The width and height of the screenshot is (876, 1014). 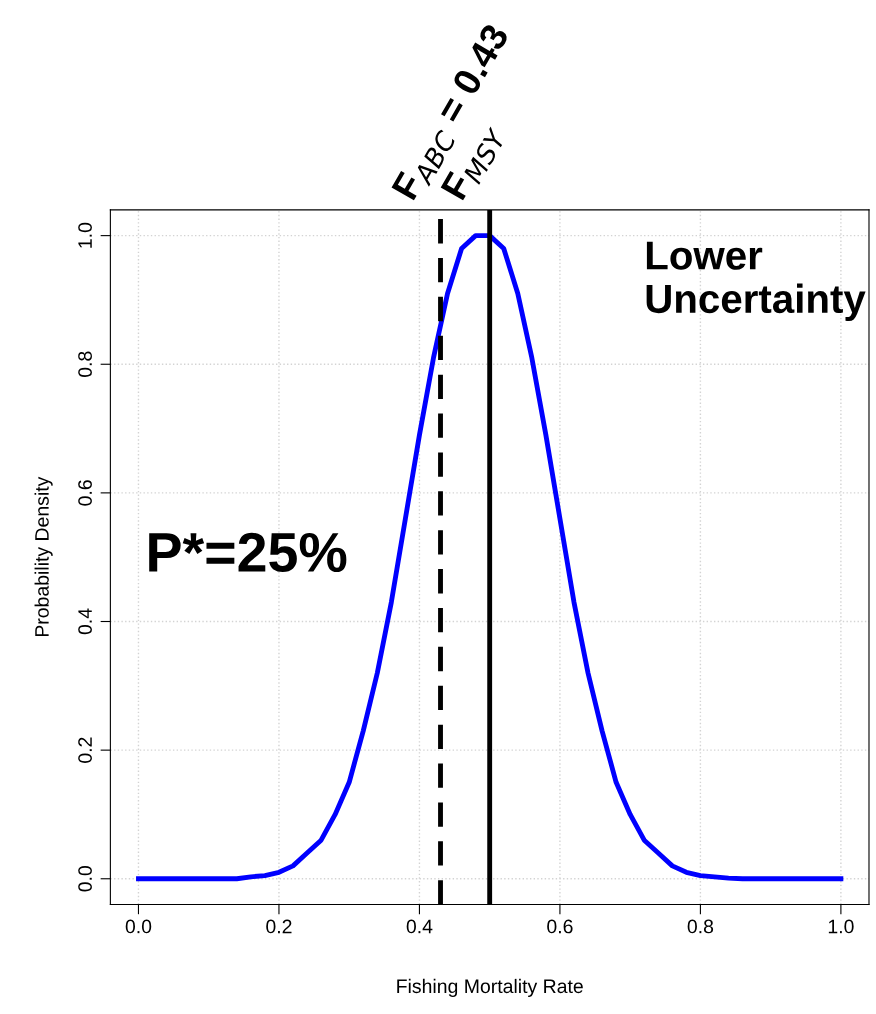 I want to click on y-tick-label: 0.0, so click(x=85, y=879).